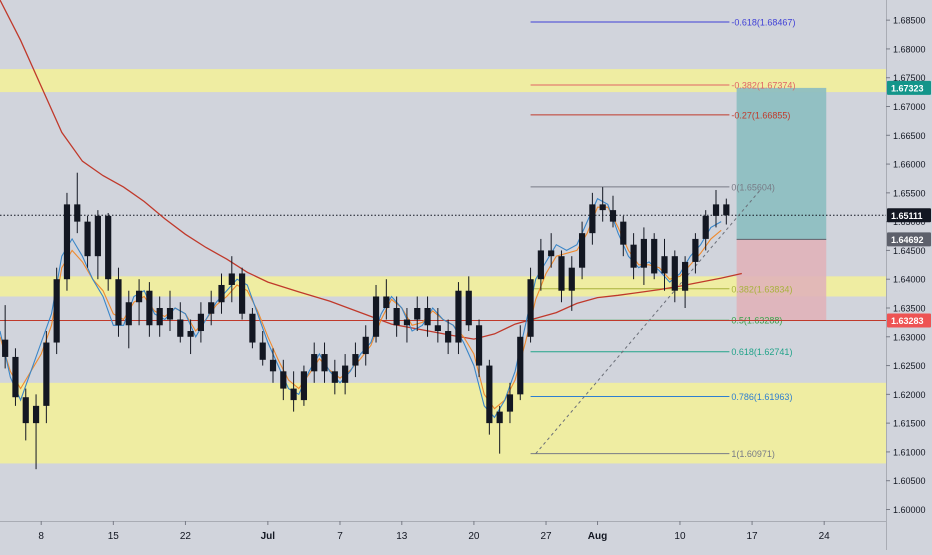 Image resolution: width=932 pixels, height=555 pixels. What do you see at coordinates (909, 424) in the screenshot?
I see `y-axis-tick-label: 1.61500` at bounding box center [909, 424].